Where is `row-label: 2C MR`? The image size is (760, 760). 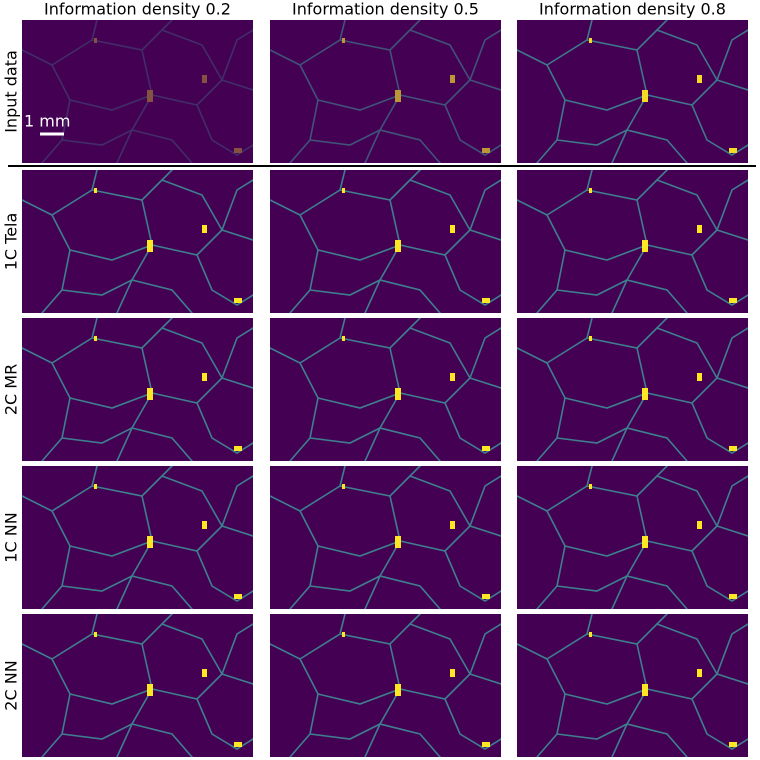
row-label: 2C MR is located at coordinates (11, 389).